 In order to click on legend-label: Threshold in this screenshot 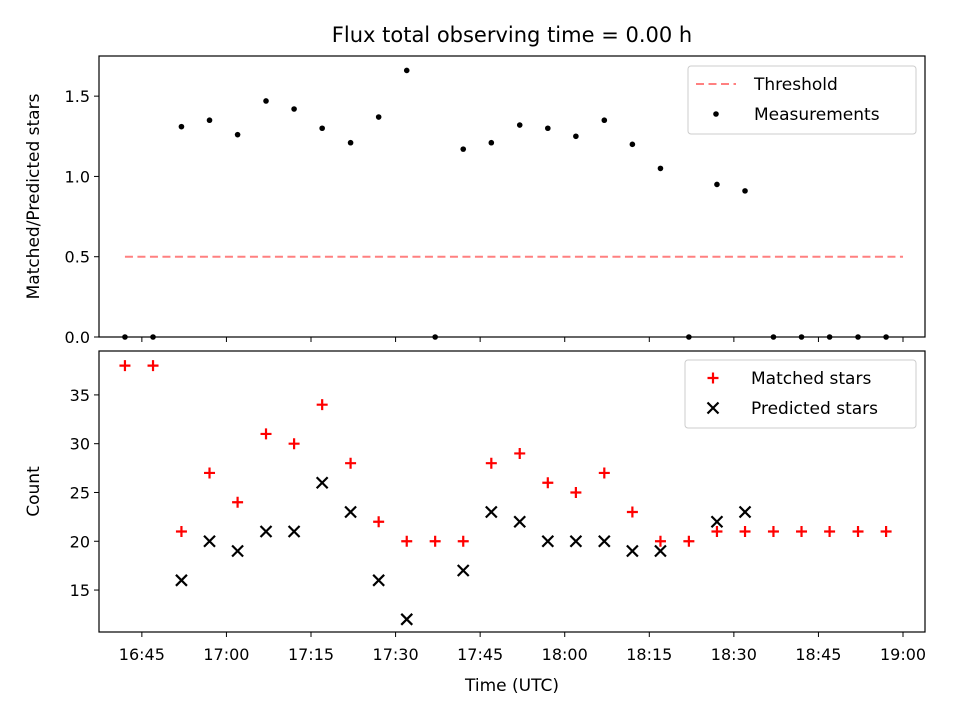, I will do `click(795, 85)`.